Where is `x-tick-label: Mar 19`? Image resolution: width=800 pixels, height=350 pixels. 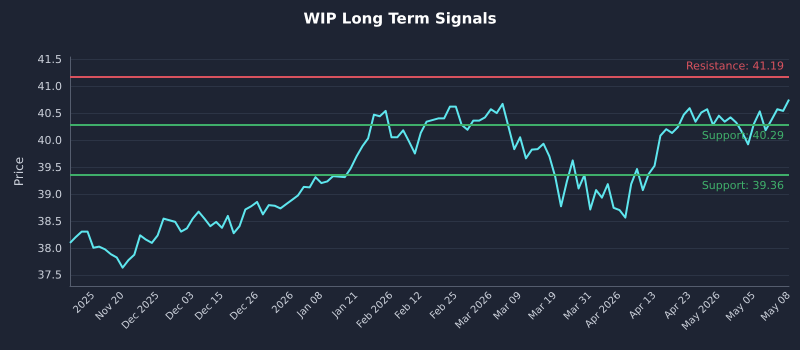
x-tick-label: Mar 19 is located at coordinates (543, 306).